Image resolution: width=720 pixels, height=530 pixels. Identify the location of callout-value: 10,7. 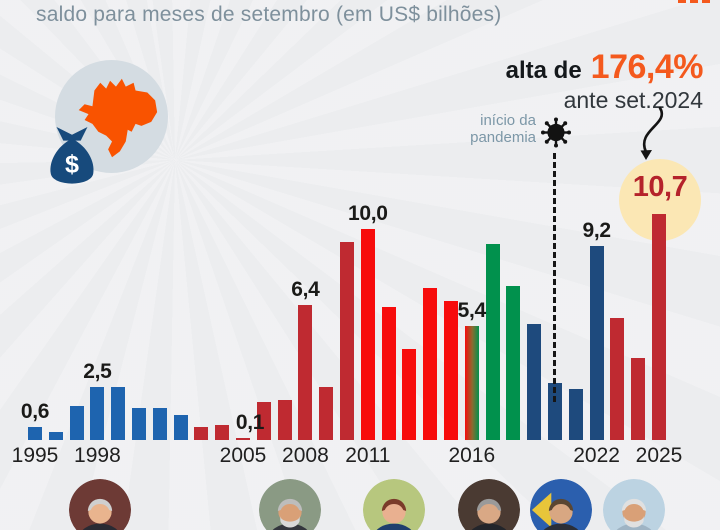
(660, 187).